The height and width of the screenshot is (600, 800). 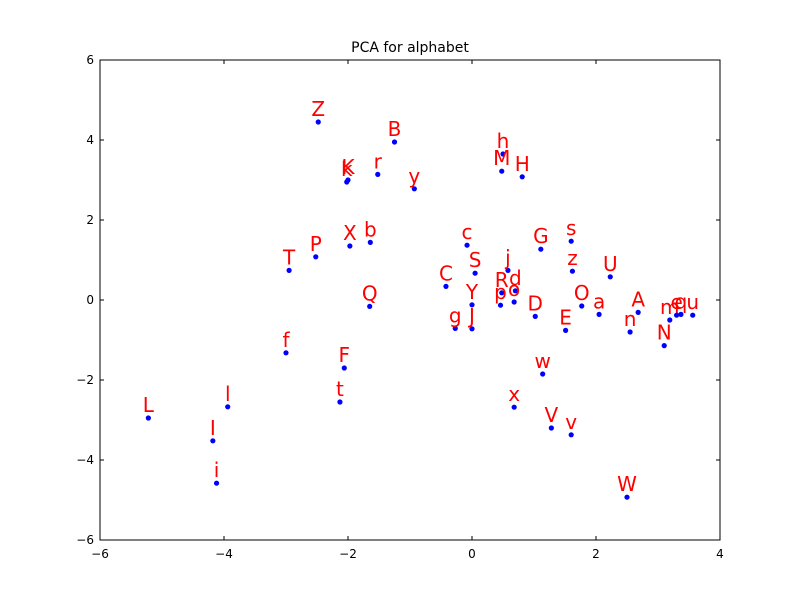 I want to click on point-label: B, so click(x=395, y=129).